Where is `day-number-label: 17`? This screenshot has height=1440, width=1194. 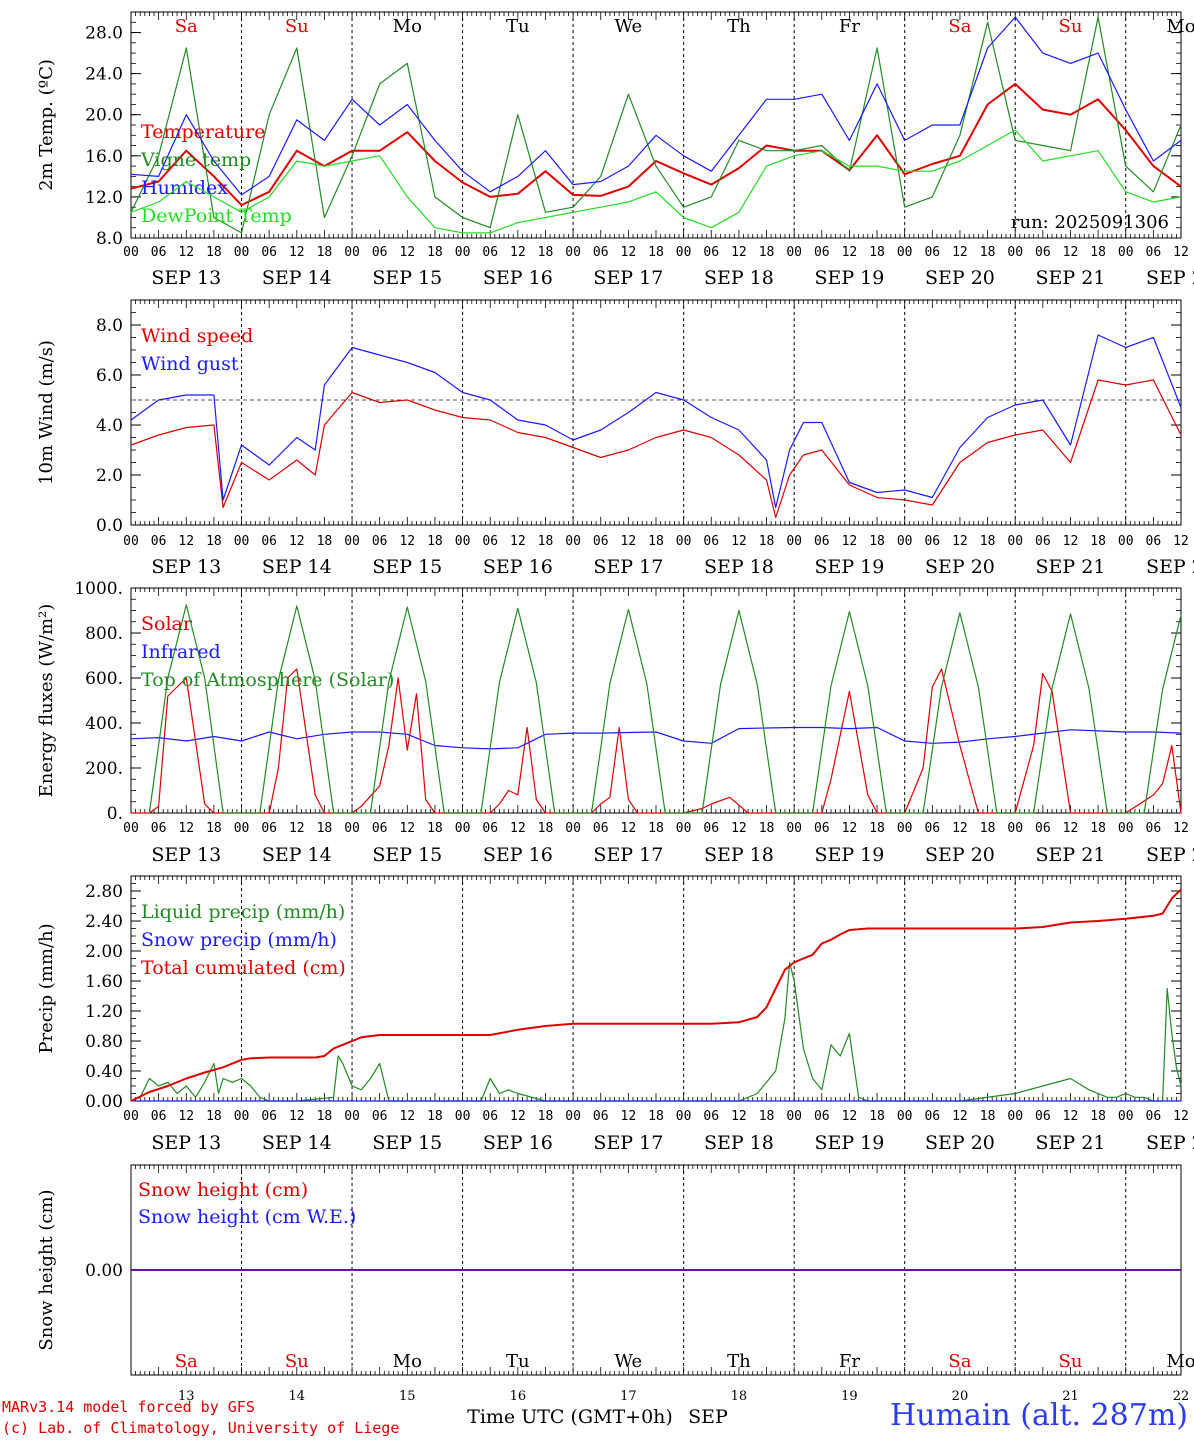
day-number-label: 17 is located at coordinates (628, 1396).